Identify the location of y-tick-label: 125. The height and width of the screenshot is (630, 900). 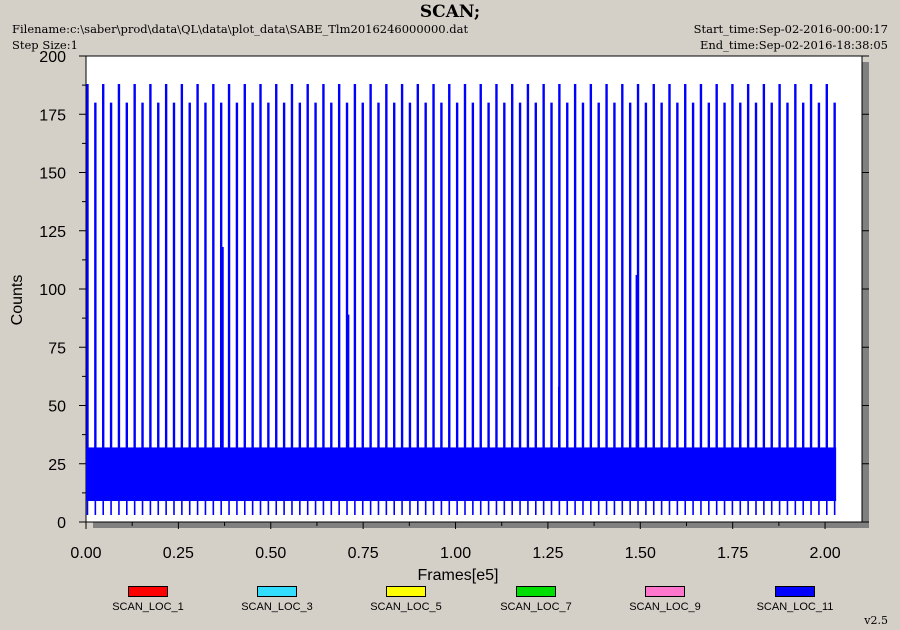
(52, 232).